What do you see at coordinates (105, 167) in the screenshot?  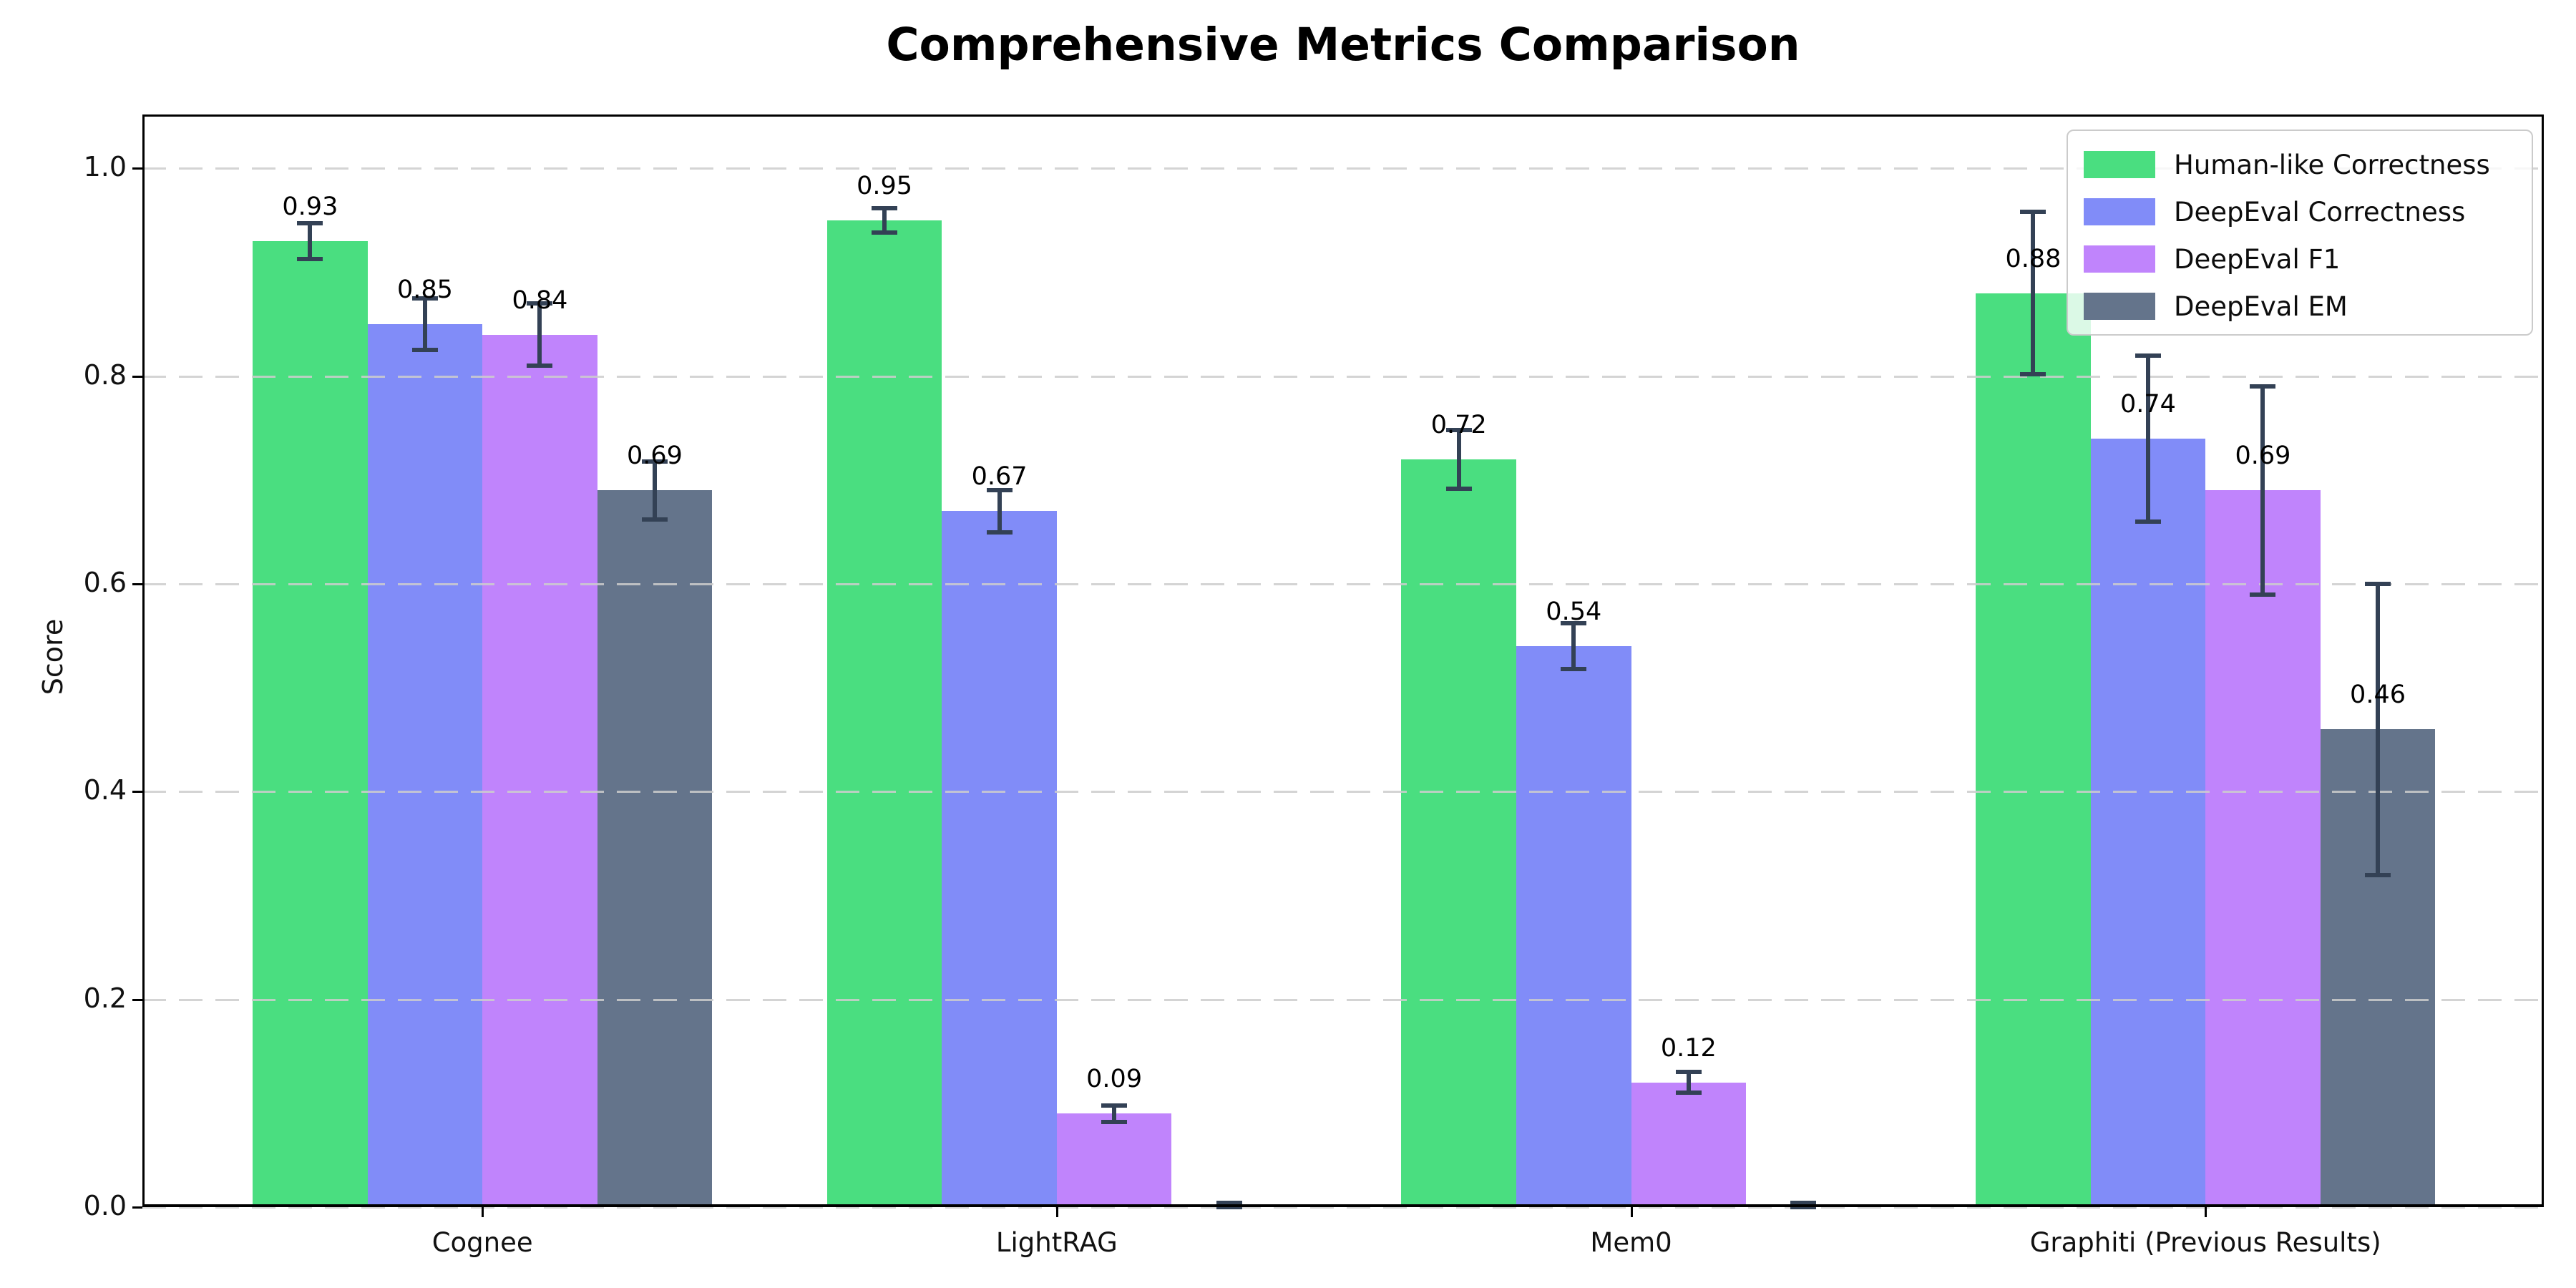 I see `y-tick-label: 1.0` at bounding box center [105, 167].